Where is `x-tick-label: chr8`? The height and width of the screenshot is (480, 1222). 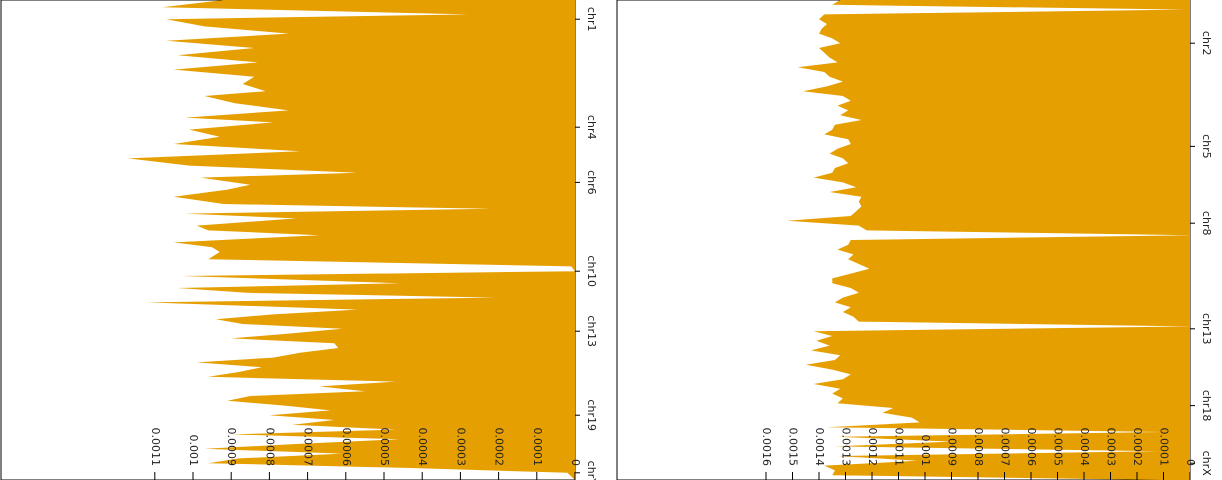 x-tick-label: chr8 is located at coordinates (1206, 223).